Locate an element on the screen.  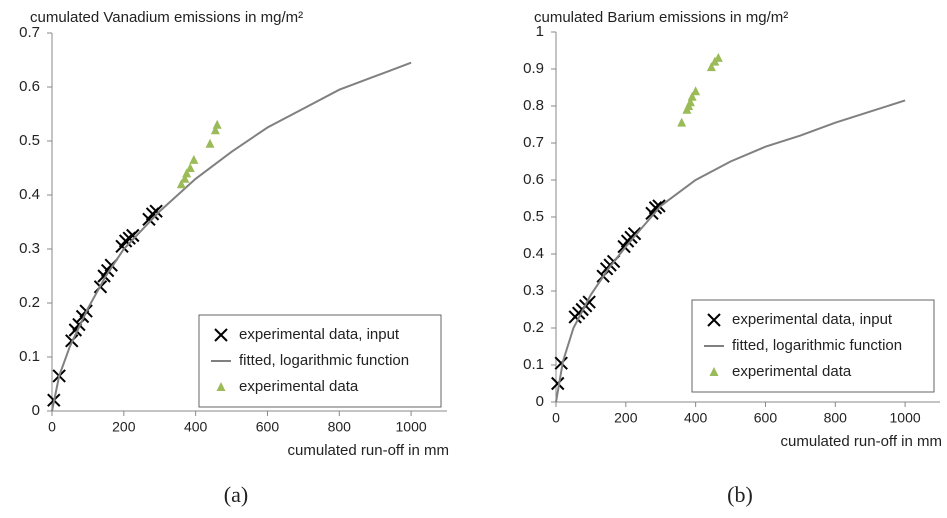
chart-title: cumulated Barium emissions in mg/m² is located at coordinates (661, 17).